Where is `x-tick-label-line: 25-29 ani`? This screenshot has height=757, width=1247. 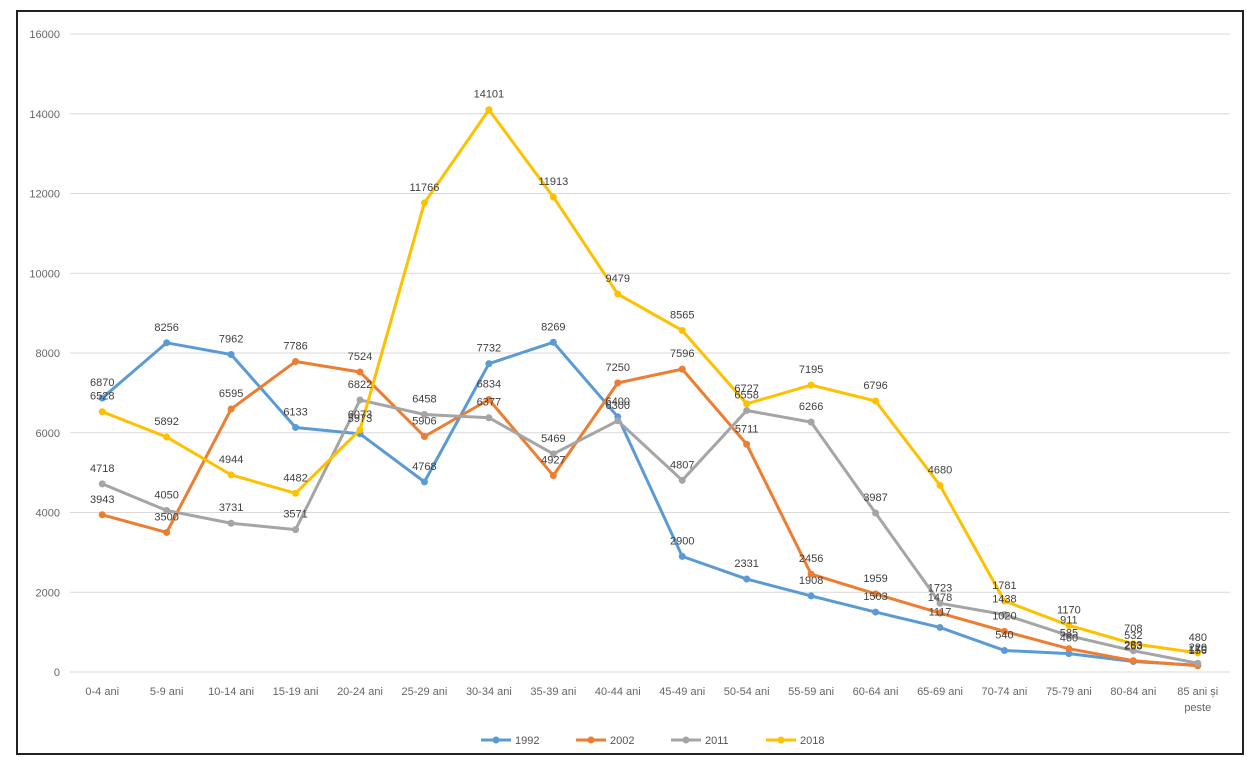
x-tick-label-line: 25-29 ani is located at coordinates (425, 692).